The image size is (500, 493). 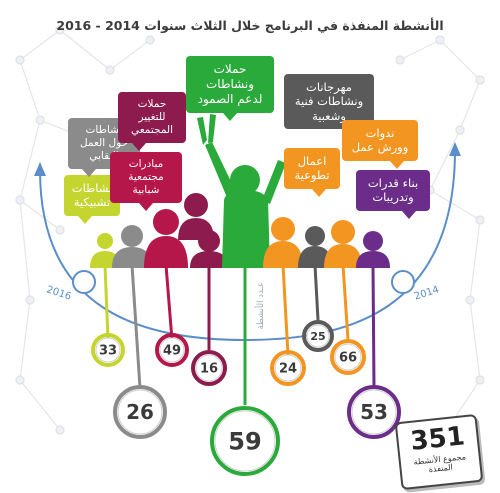 I want to click on arc-arrow-right, so click(x=455, y=149).